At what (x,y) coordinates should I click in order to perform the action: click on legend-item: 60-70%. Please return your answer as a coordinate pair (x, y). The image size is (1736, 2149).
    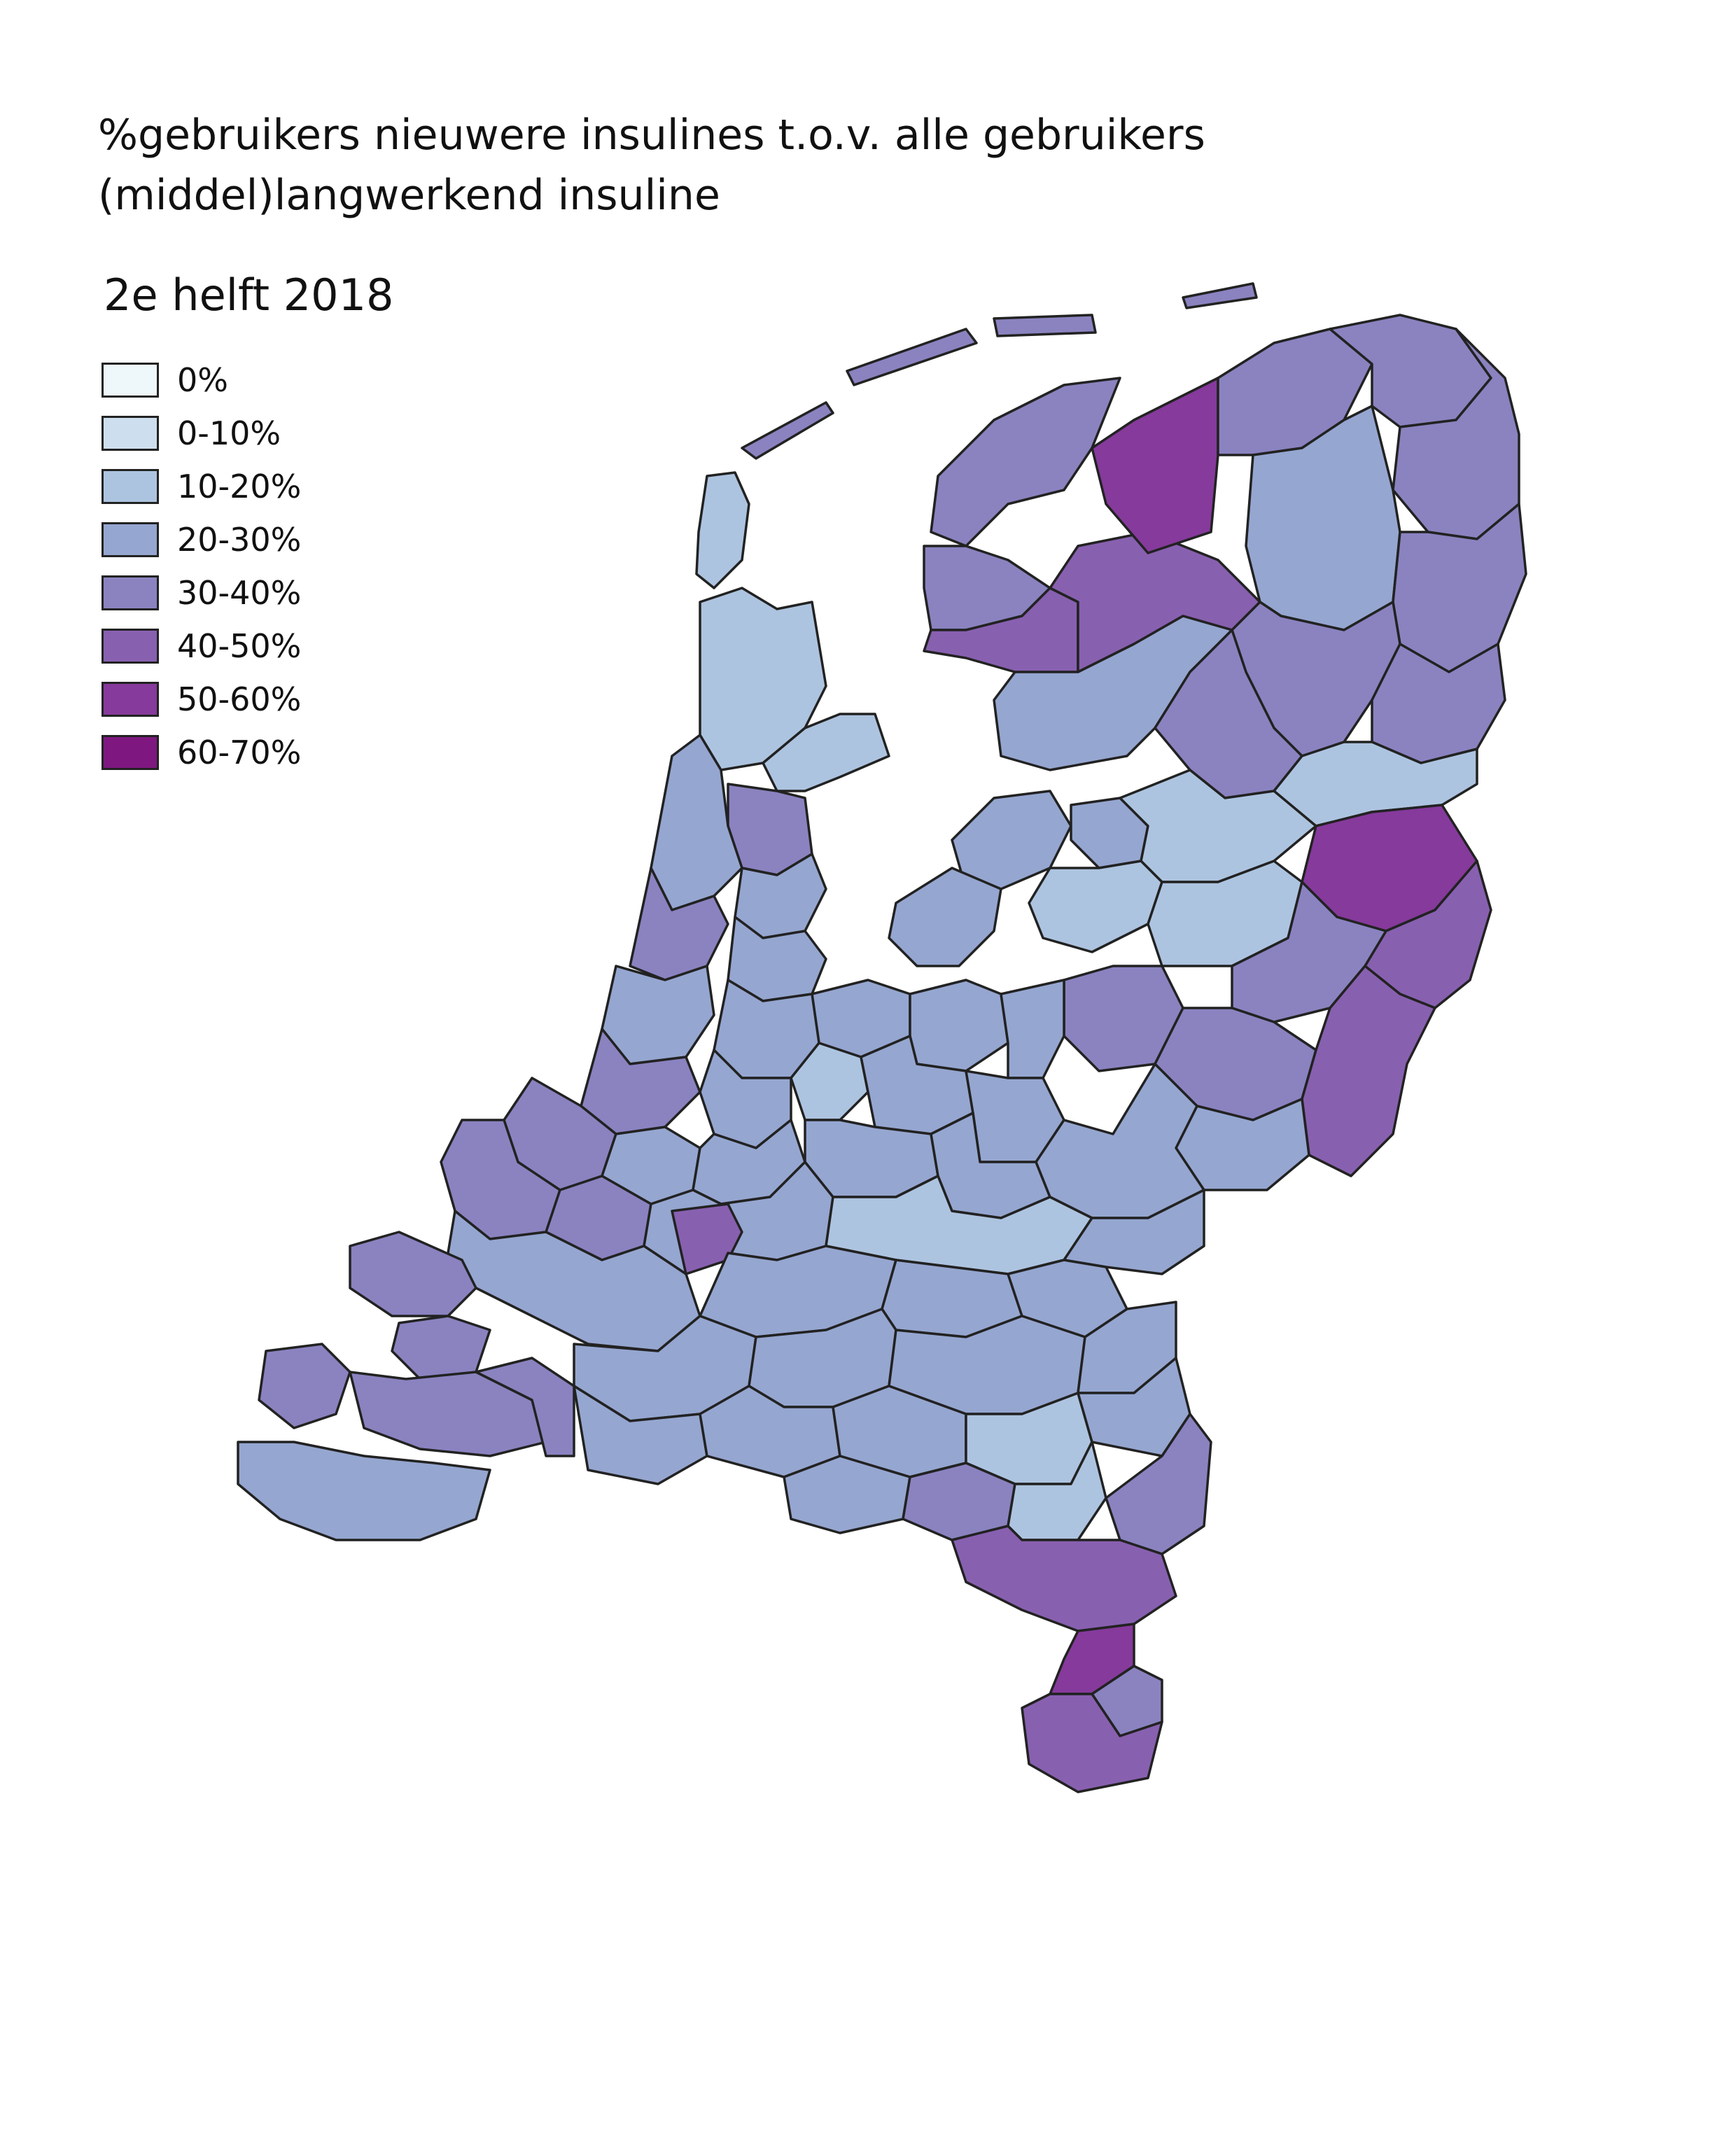
    Looking at the image, I should click on (201, 752).